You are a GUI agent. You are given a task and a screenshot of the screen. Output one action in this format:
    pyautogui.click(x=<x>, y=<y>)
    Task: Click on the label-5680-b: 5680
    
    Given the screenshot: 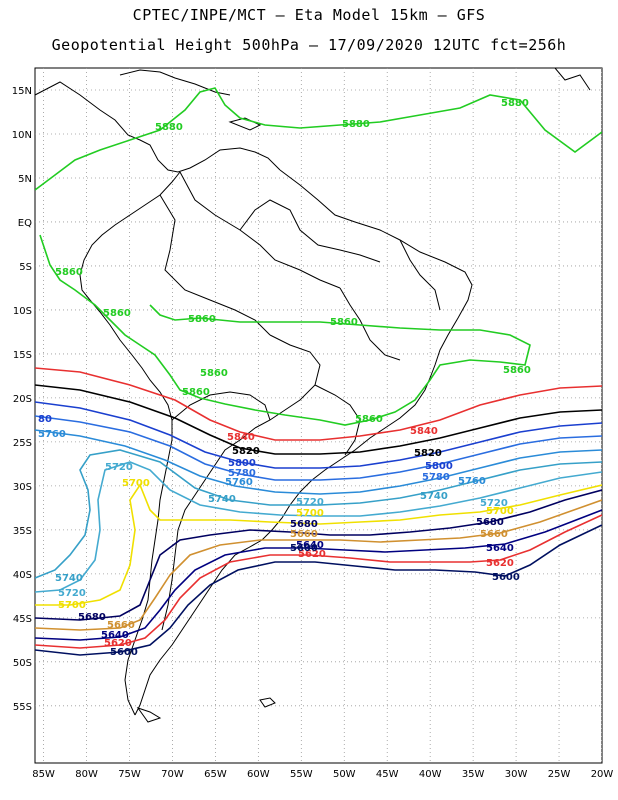 What is the action you would take?
    pyautogui.click(x=490, y=522)
    